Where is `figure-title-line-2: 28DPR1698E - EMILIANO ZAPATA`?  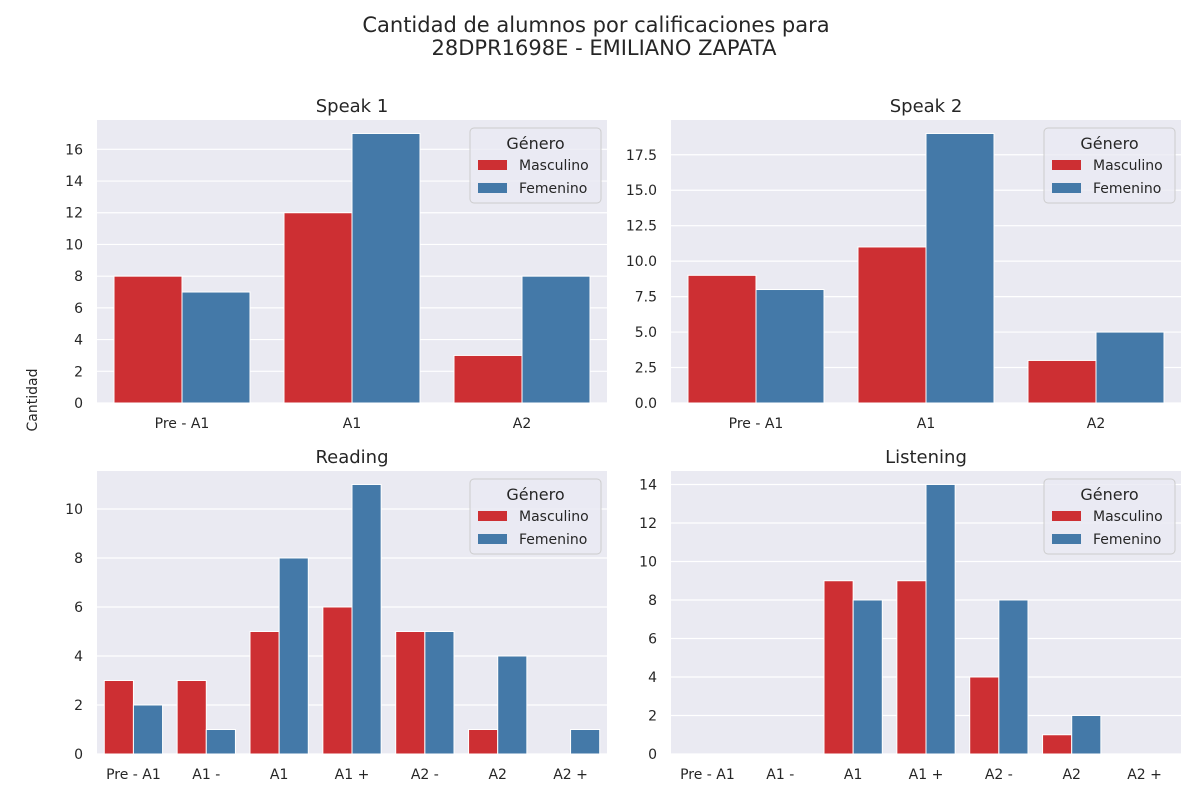 figure-title-line-2: 28DPR1698E - EMILIANO ZAPATA is located at coordinates (605, 48).